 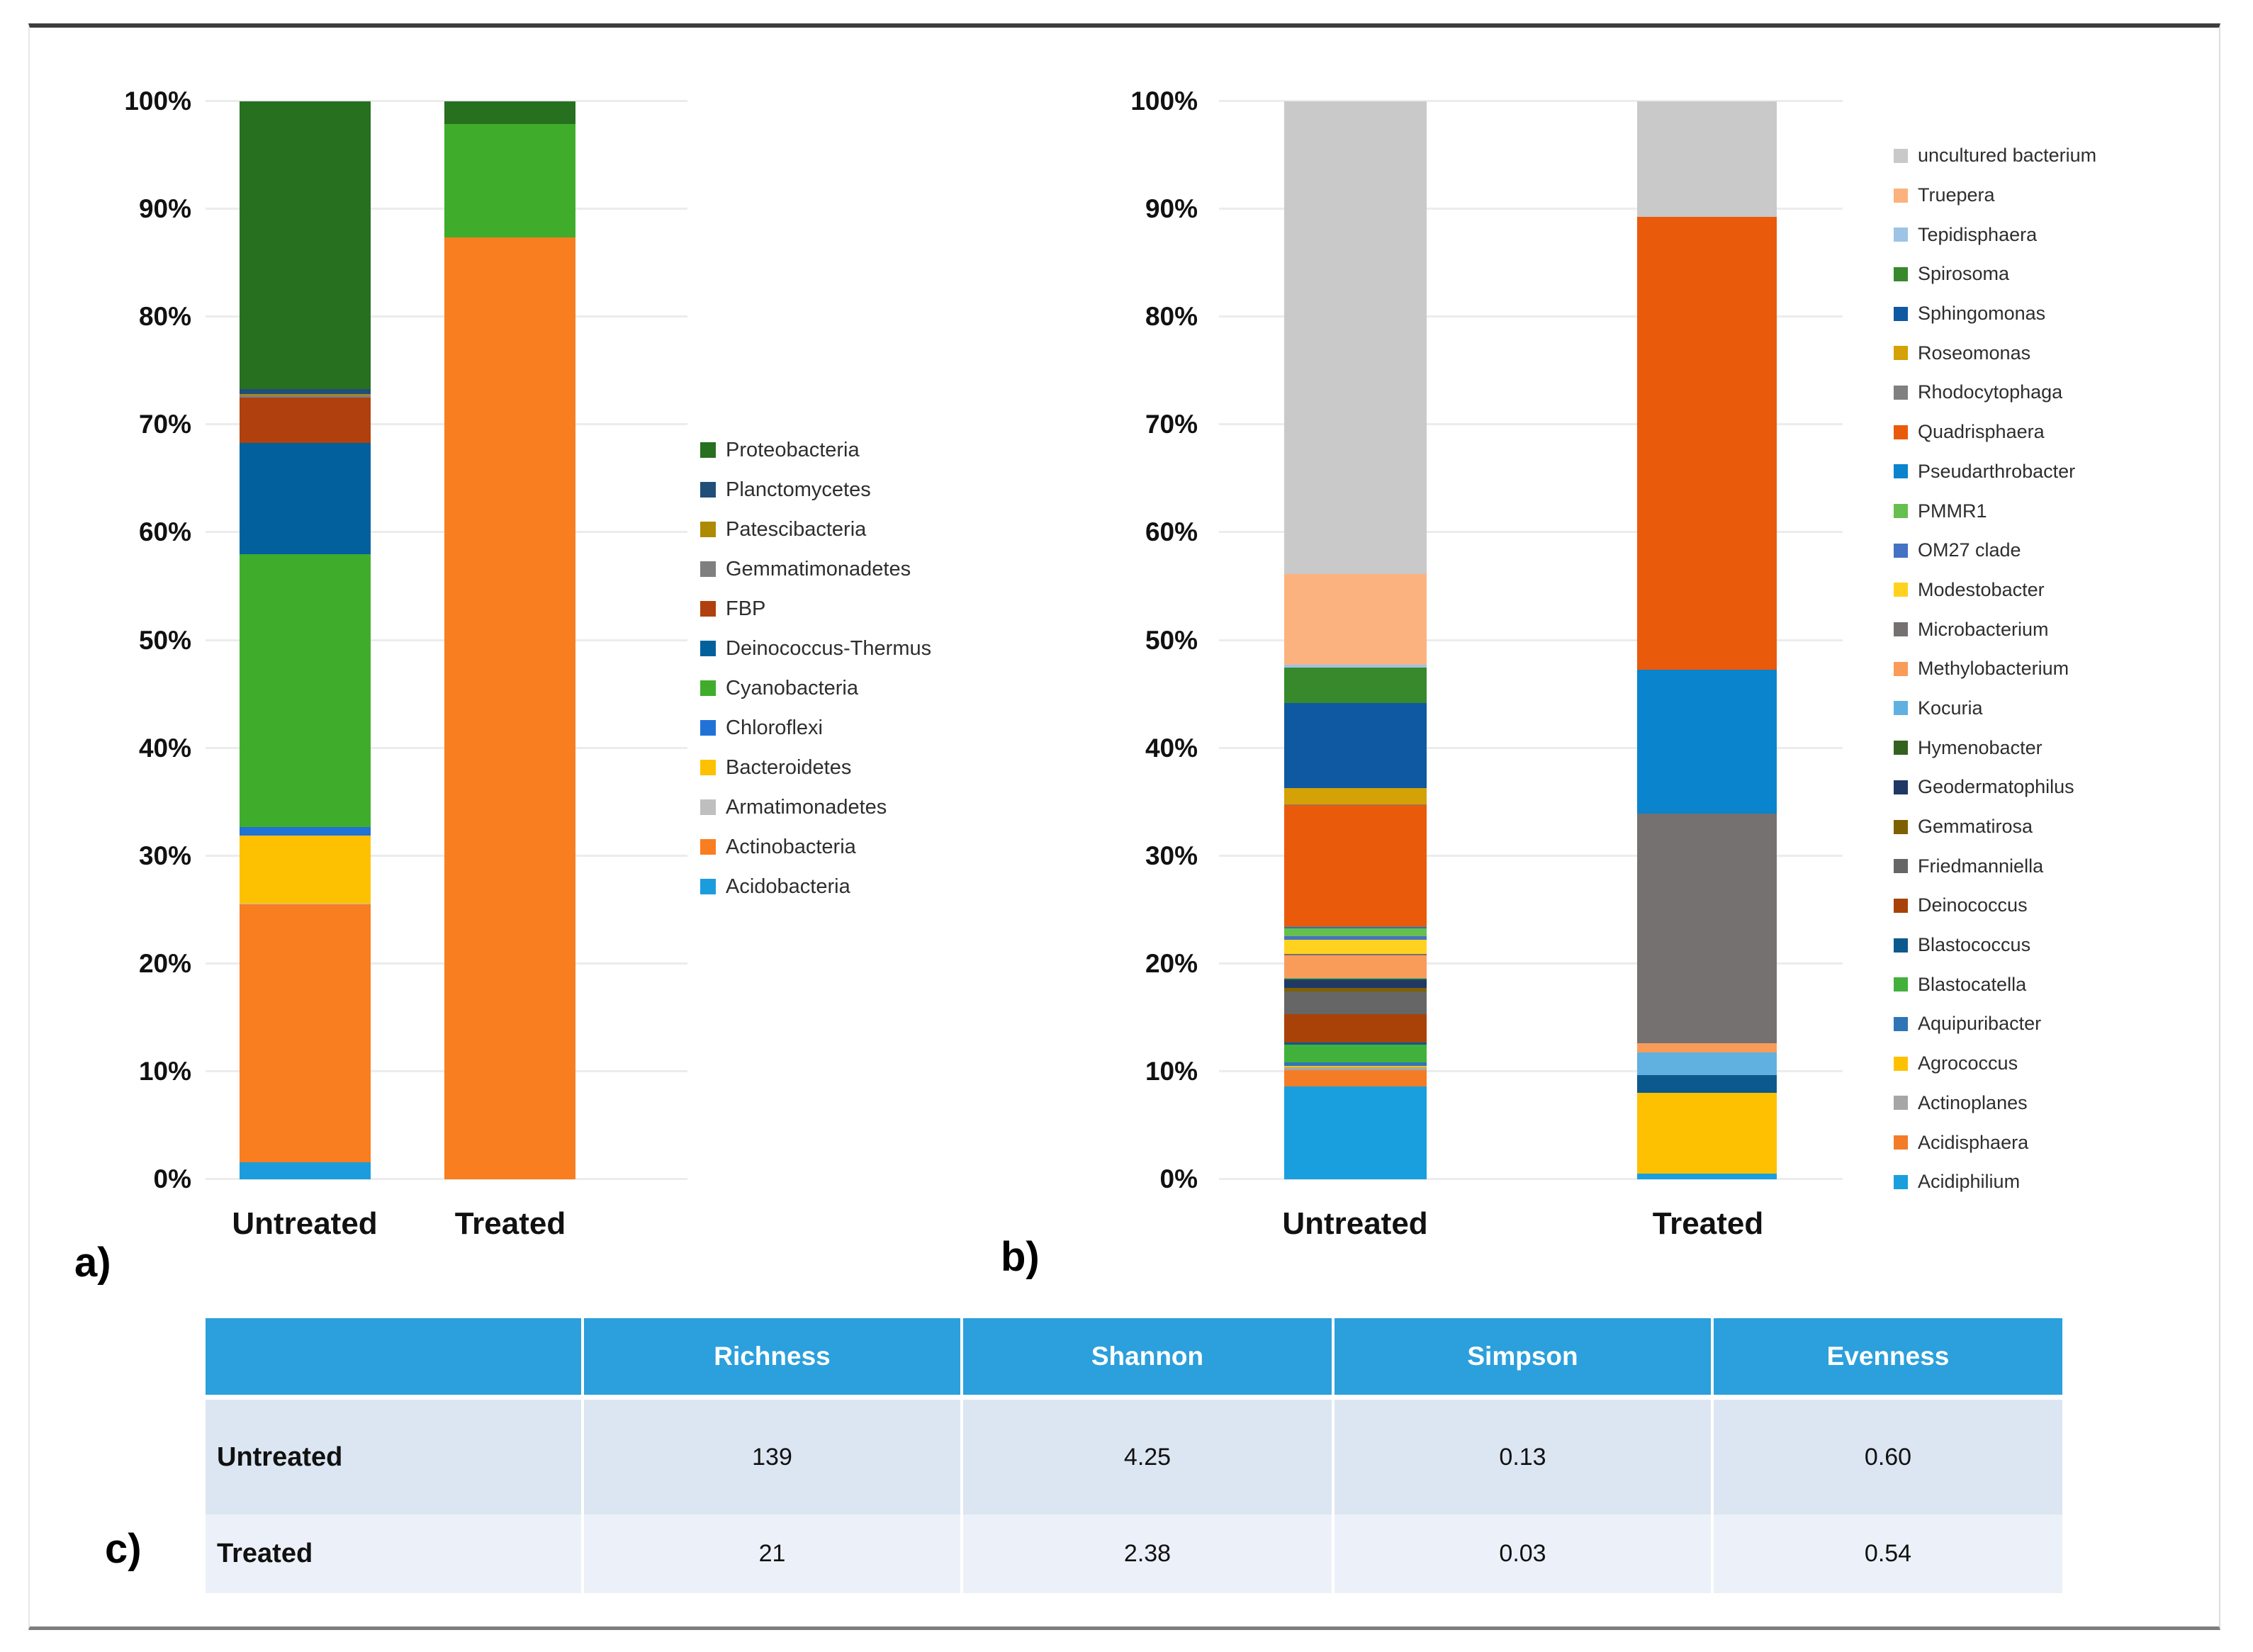 What do you see at coordinates (1980, 1024) in the screenshot?
I see `legend-label: Aquipuribacter` at bounding box center [1980, 1024].